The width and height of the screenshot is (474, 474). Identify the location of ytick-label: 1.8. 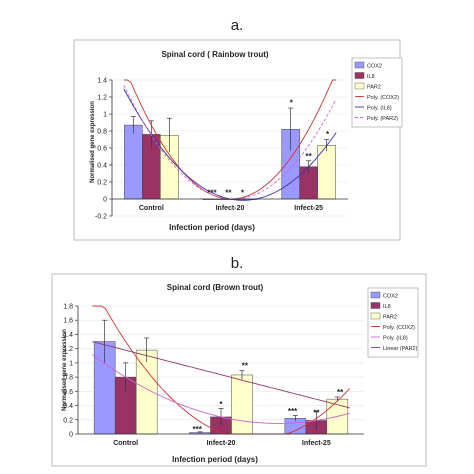
(68, 307).